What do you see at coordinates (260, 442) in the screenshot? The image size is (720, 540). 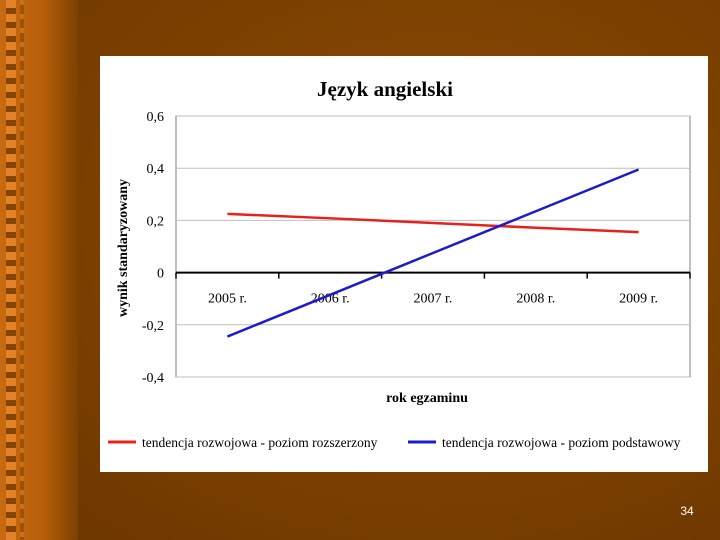 I see `legend-label: tendencja rozwojowa - poziom rozszerzony` at bounding box center [260, 442].